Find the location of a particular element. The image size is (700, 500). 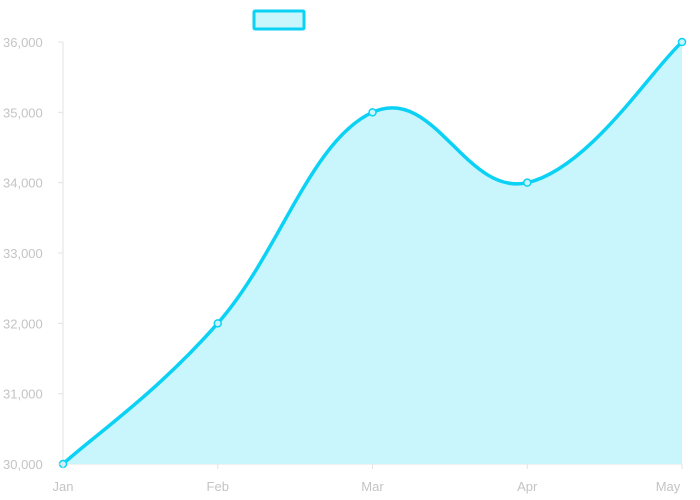

data-point-may is located at coordinates (682, 42).